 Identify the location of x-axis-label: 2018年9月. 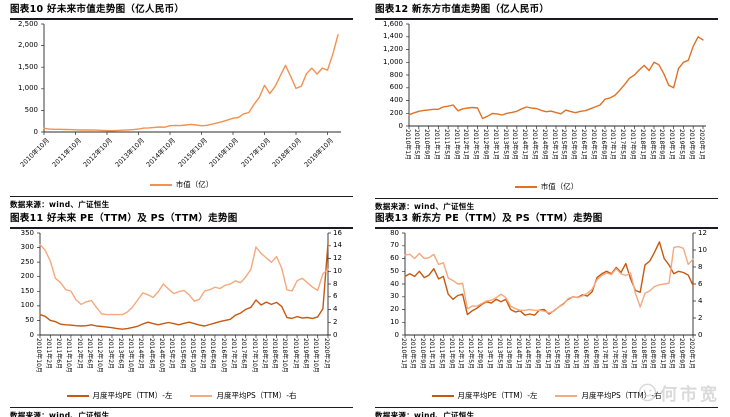
(662, 145).